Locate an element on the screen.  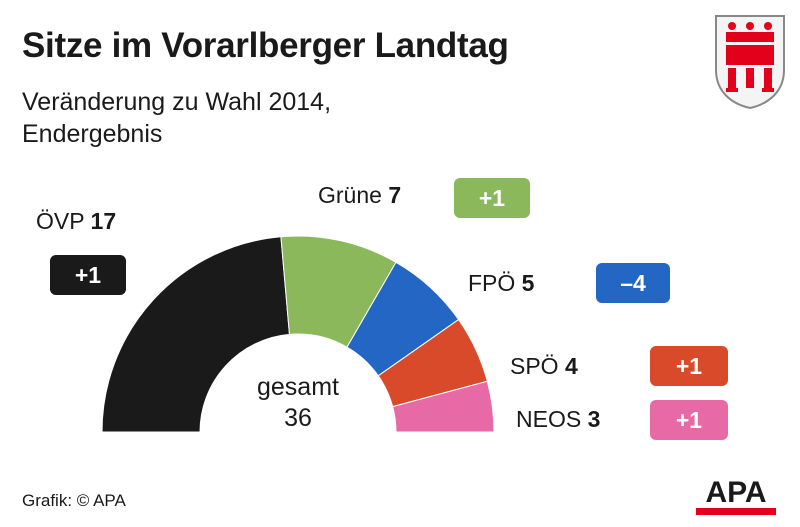
party-name-spö: SPÖ is located at coordinates (534, 366).